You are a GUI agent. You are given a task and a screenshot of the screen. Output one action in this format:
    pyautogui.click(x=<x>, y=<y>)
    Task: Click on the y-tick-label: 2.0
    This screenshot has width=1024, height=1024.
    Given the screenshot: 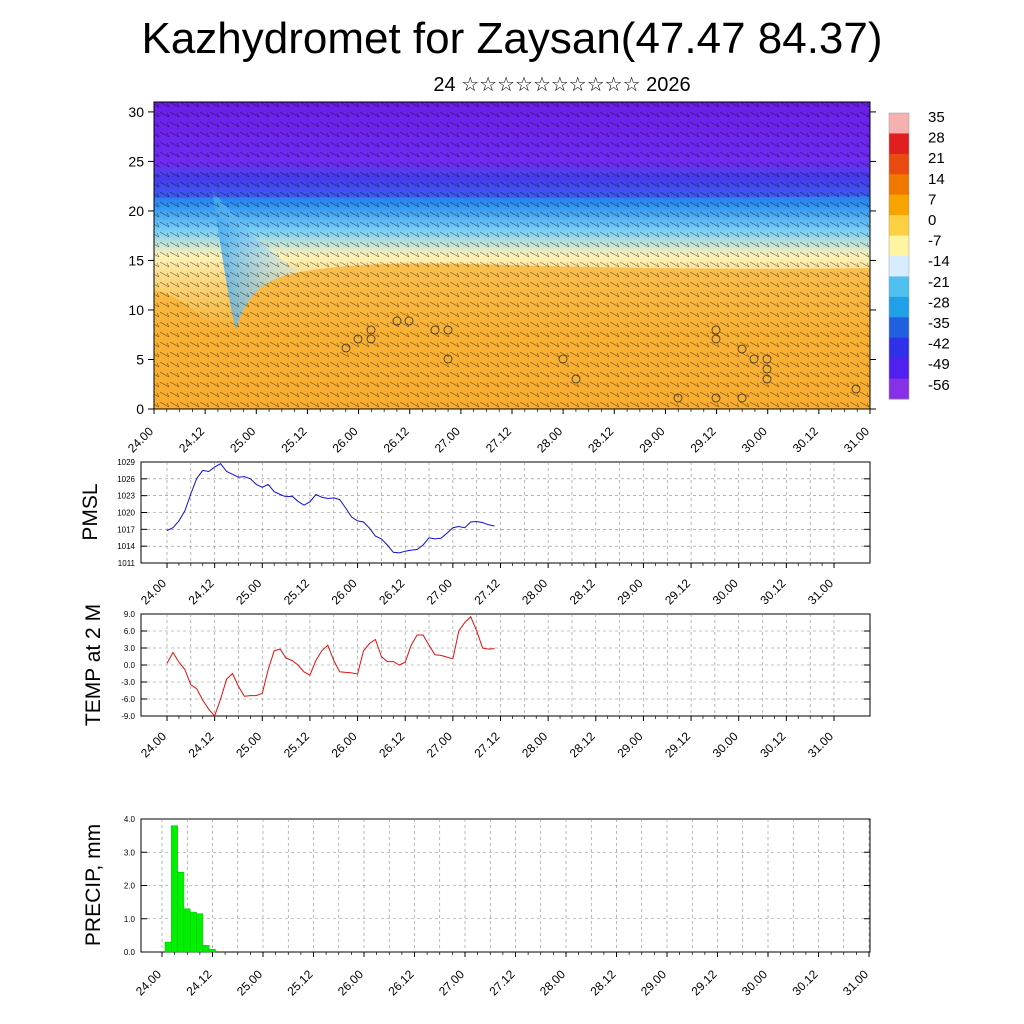 What is the action you would take?
    pyautogui.click(x=130, y=886)
    